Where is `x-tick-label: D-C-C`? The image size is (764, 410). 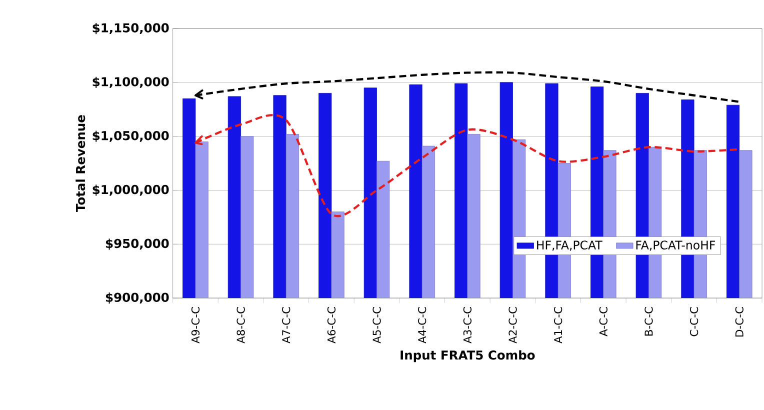 x-tick-label: D-C-C is located at coordinates (739, 321).